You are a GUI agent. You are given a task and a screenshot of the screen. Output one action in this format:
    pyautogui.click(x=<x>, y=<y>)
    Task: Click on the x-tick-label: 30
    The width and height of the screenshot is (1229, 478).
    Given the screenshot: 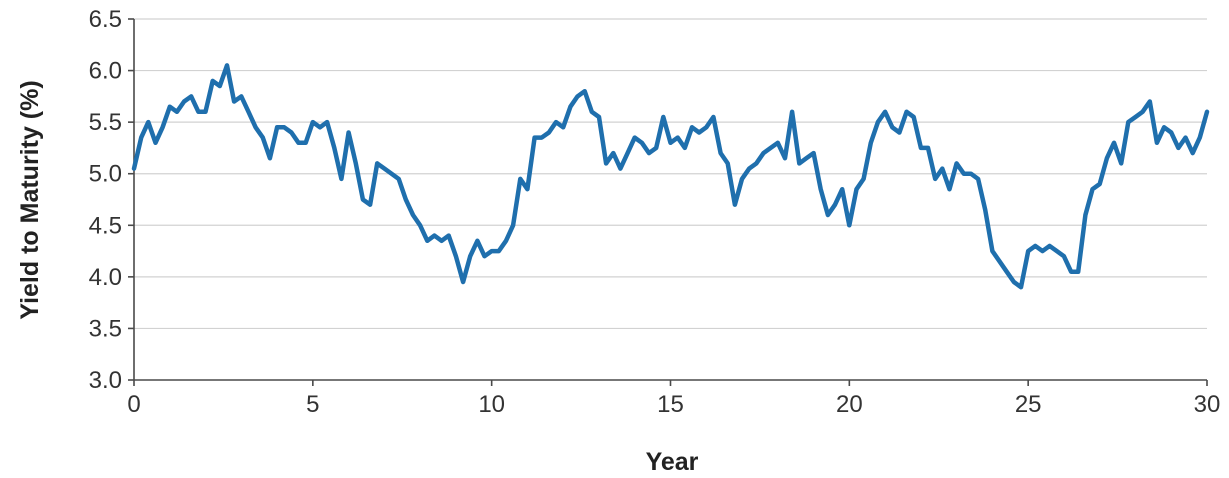 What is the action you would take?
    pyautogui.click(x=1207, y=404)
    